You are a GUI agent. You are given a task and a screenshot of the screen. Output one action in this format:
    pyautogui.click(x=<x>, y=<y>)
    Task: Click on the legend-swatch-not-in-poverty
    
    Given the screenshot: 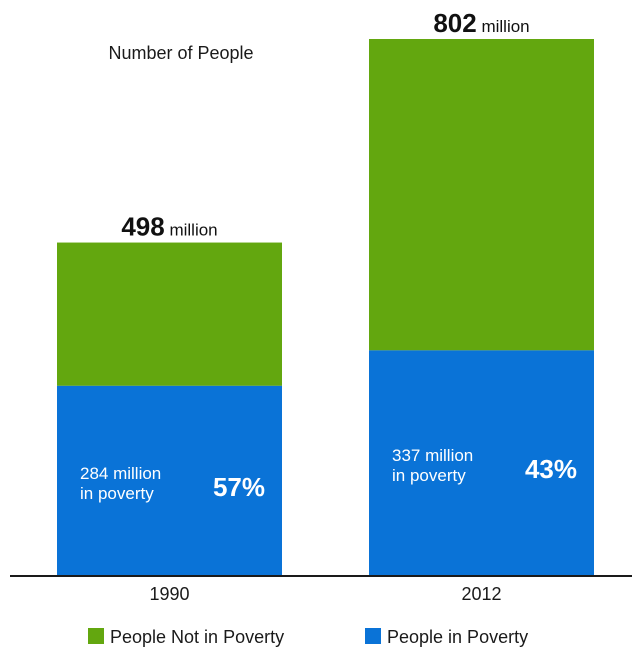 What is the action you would take?
    pyautogui.click(x=96, y=636)
    